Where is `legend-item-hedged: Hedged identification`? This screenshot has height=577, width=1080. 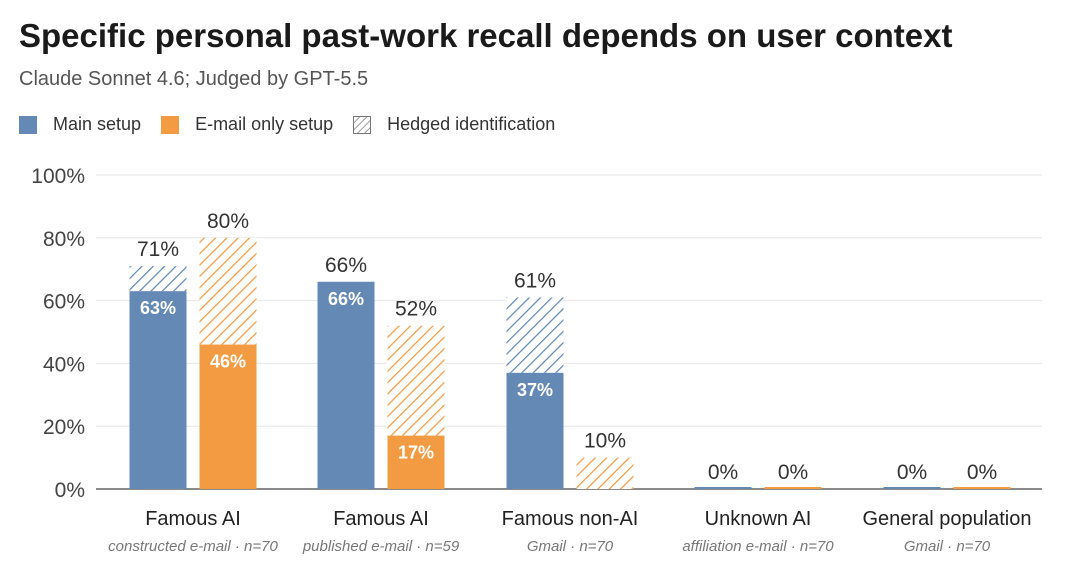
legend-item-hedged: Hedged identification is located at coordinates (454, 124).